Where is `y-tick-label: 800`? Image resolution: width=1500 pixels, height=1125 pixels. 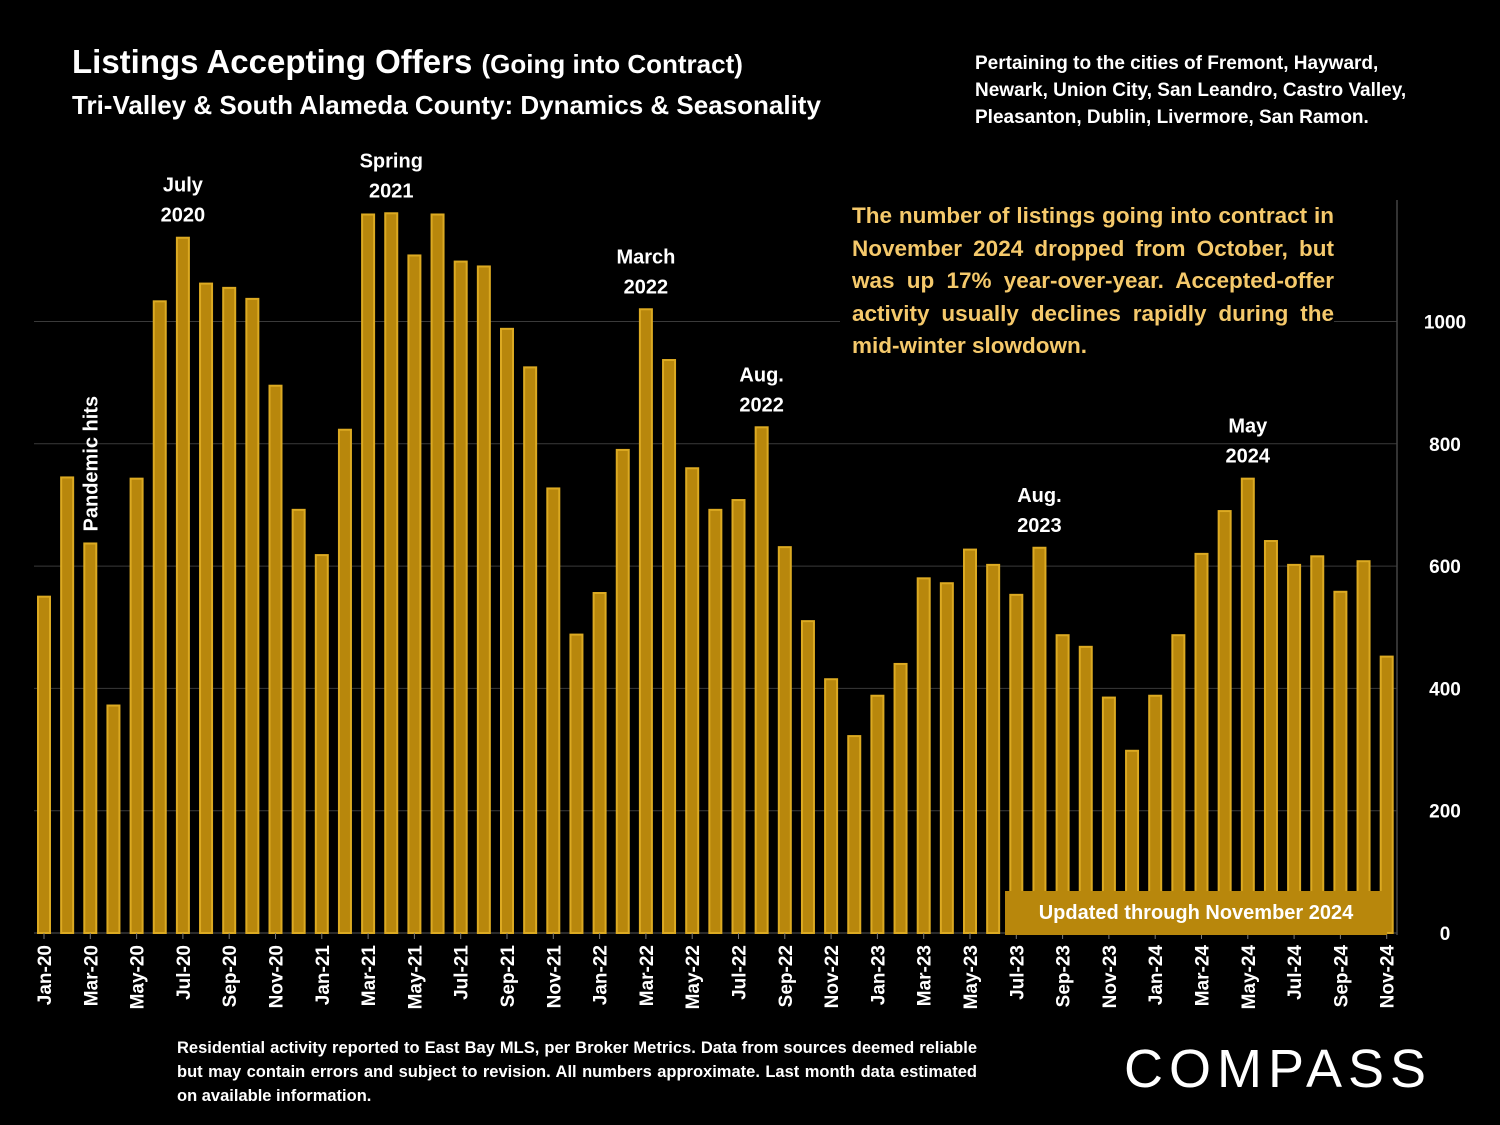
y-tick-label: 800 is located at coordinates (1445, 445).